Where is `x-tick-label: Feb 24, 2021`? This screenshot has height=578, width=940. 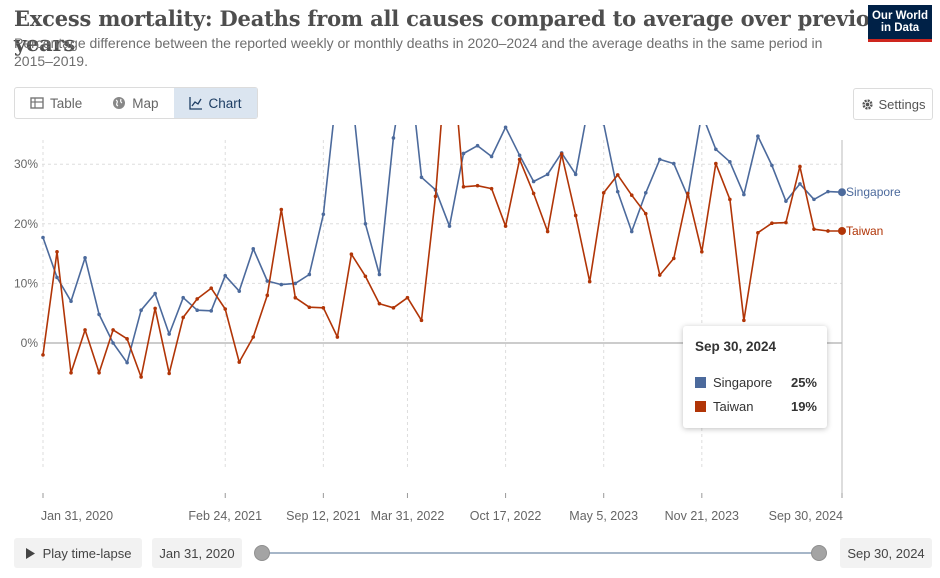 x-tick-label: Feb 24, 2021 is located at coordinates (225, 516).